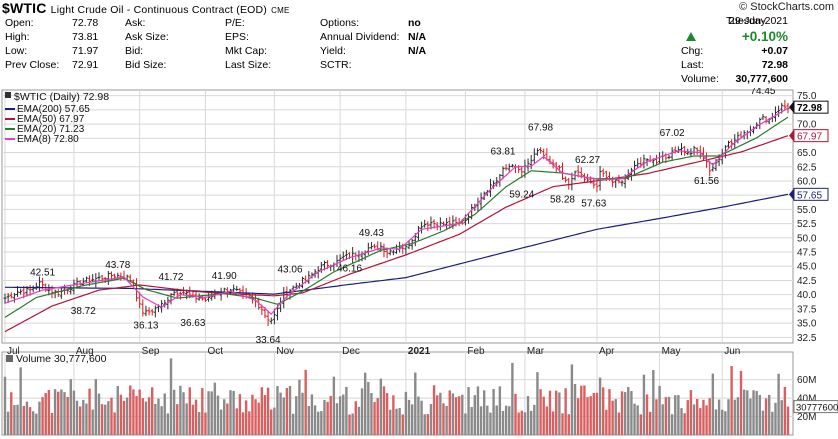  What do you see at coordinates (61, 359) in the screenshot?
I see `volume-title: Volume 30,777,600` at bounding box center [61, 359].